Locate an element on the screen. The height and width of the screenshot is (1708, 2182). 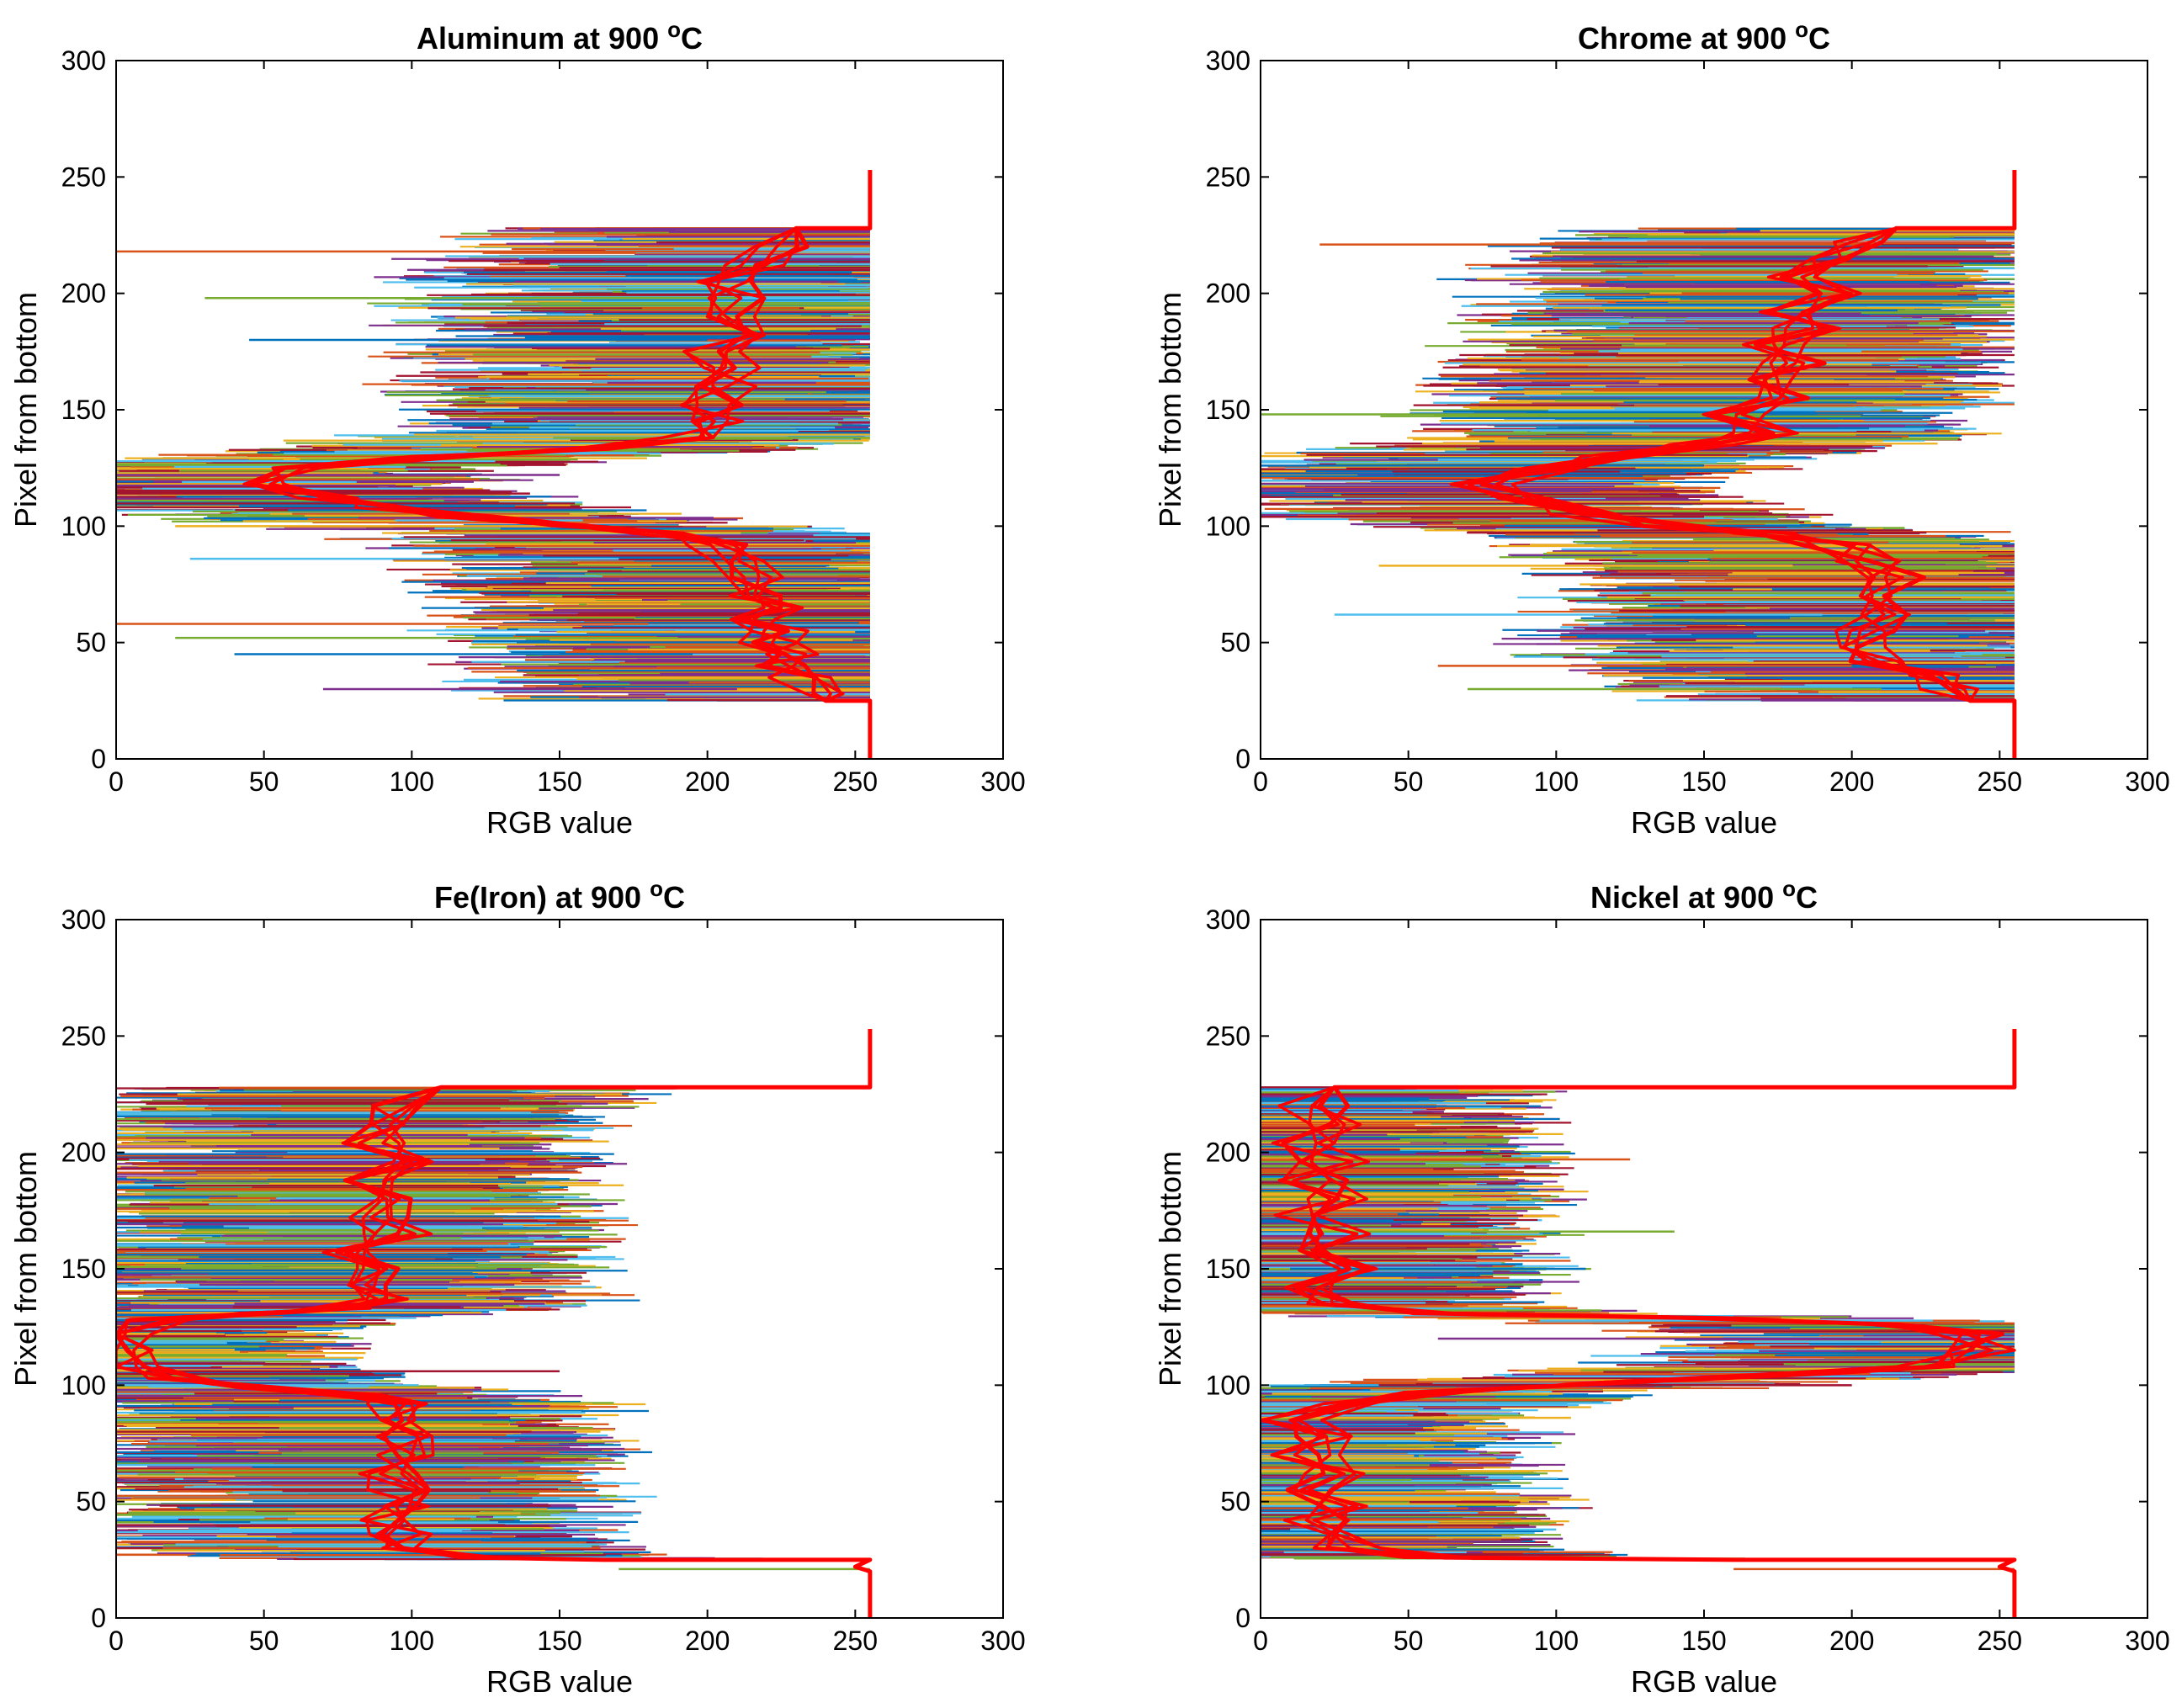
chart-title: Aluminum at 900 oC is located at coordinates (560, 37).